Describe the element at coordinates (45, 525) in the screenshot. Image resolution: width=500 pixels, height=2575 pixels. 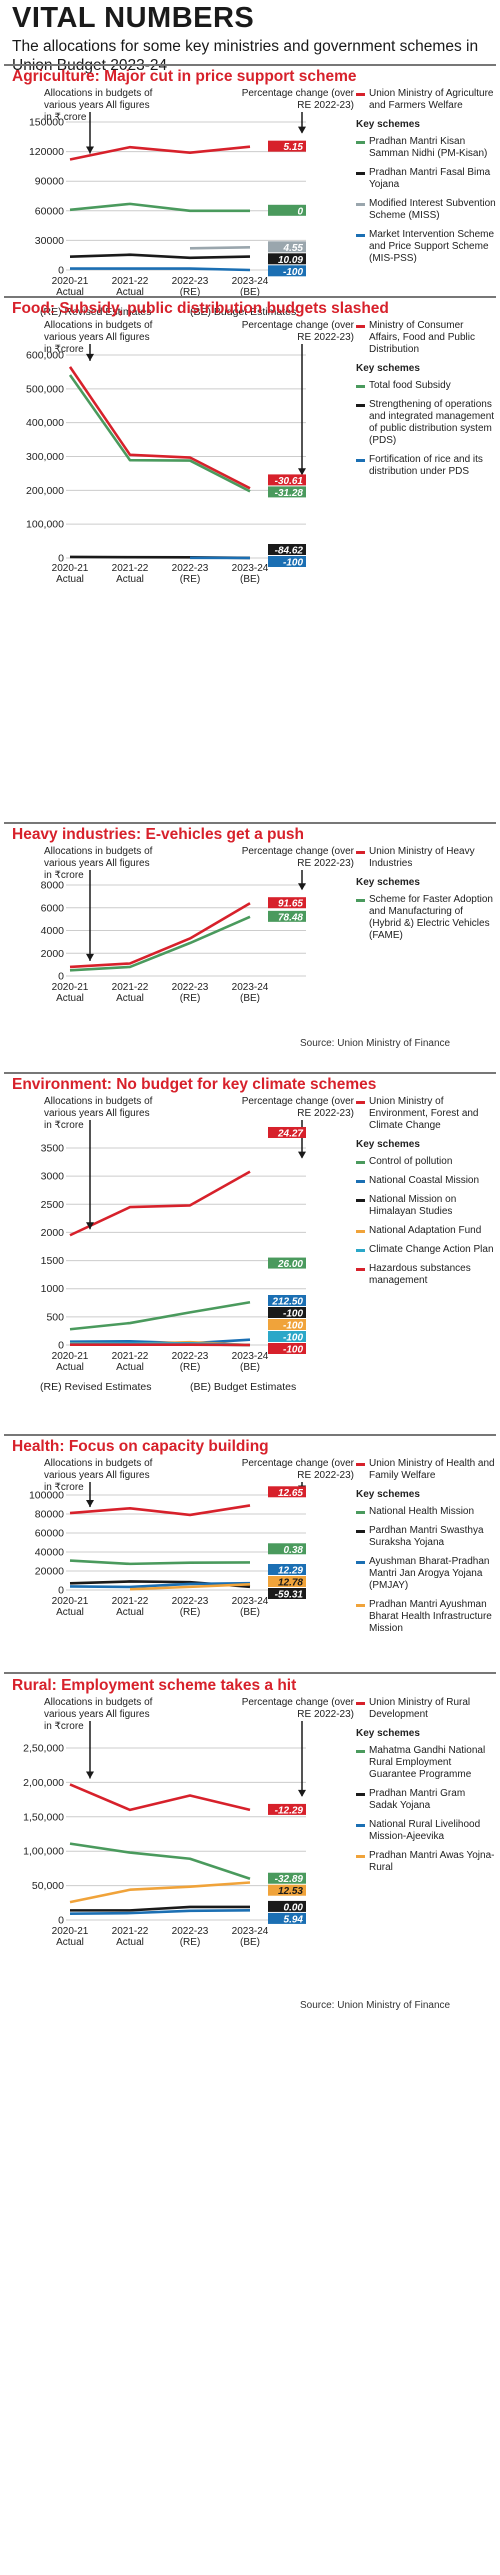
I see `y-tick-label: 100,000` at that location.